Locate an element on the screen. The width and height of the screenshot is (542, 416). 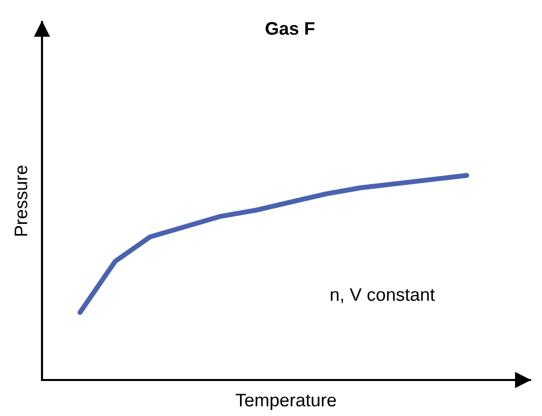
chart-title: Gas F is located at coordinates (290, 28).